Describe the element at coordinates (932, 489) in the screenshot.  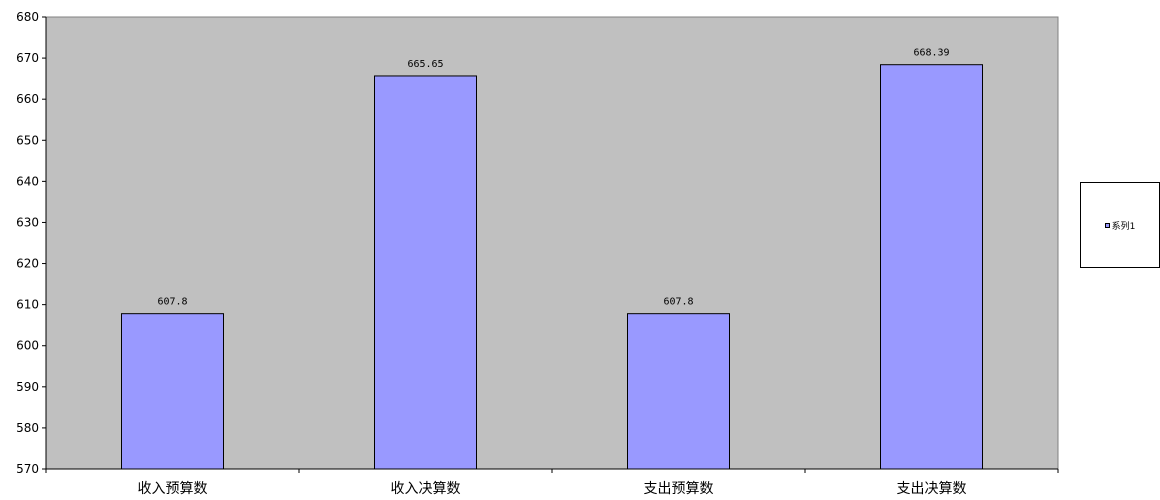
I see `x-tick-label: 支出决算数` at that location.